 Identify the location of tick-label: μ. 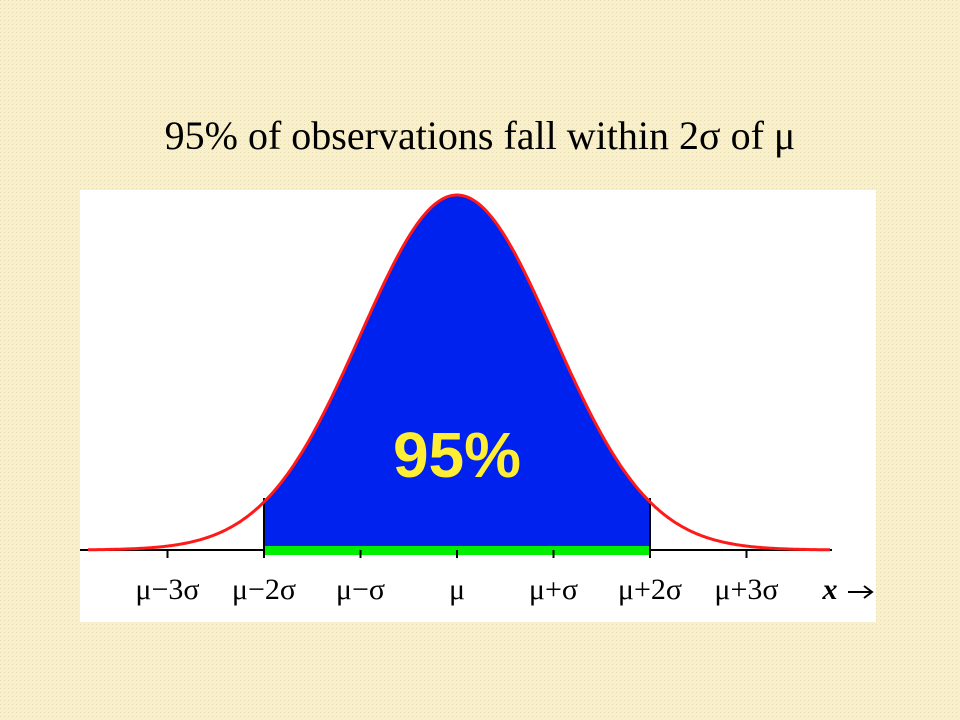
(457, 589).